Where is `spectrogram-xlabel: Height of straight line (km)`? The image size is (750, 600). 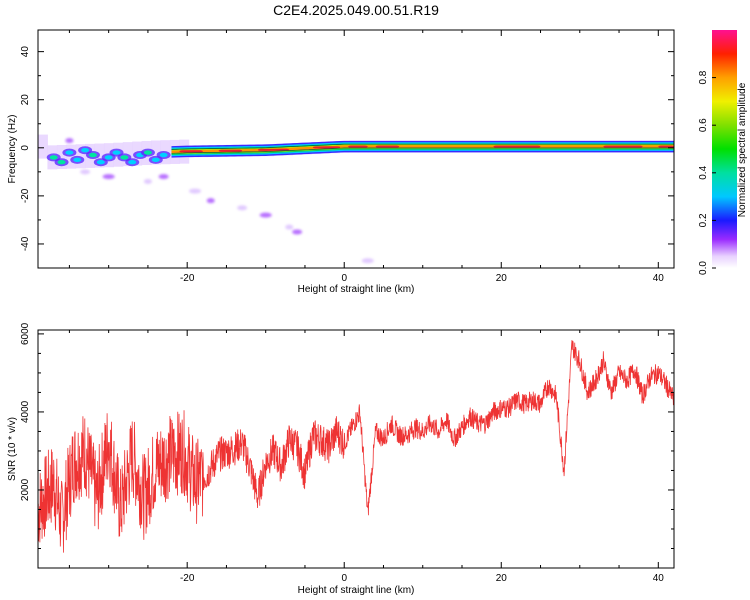 spectrogram-xlabel: Height of straight line (km) is located at coordinates (356, 289).